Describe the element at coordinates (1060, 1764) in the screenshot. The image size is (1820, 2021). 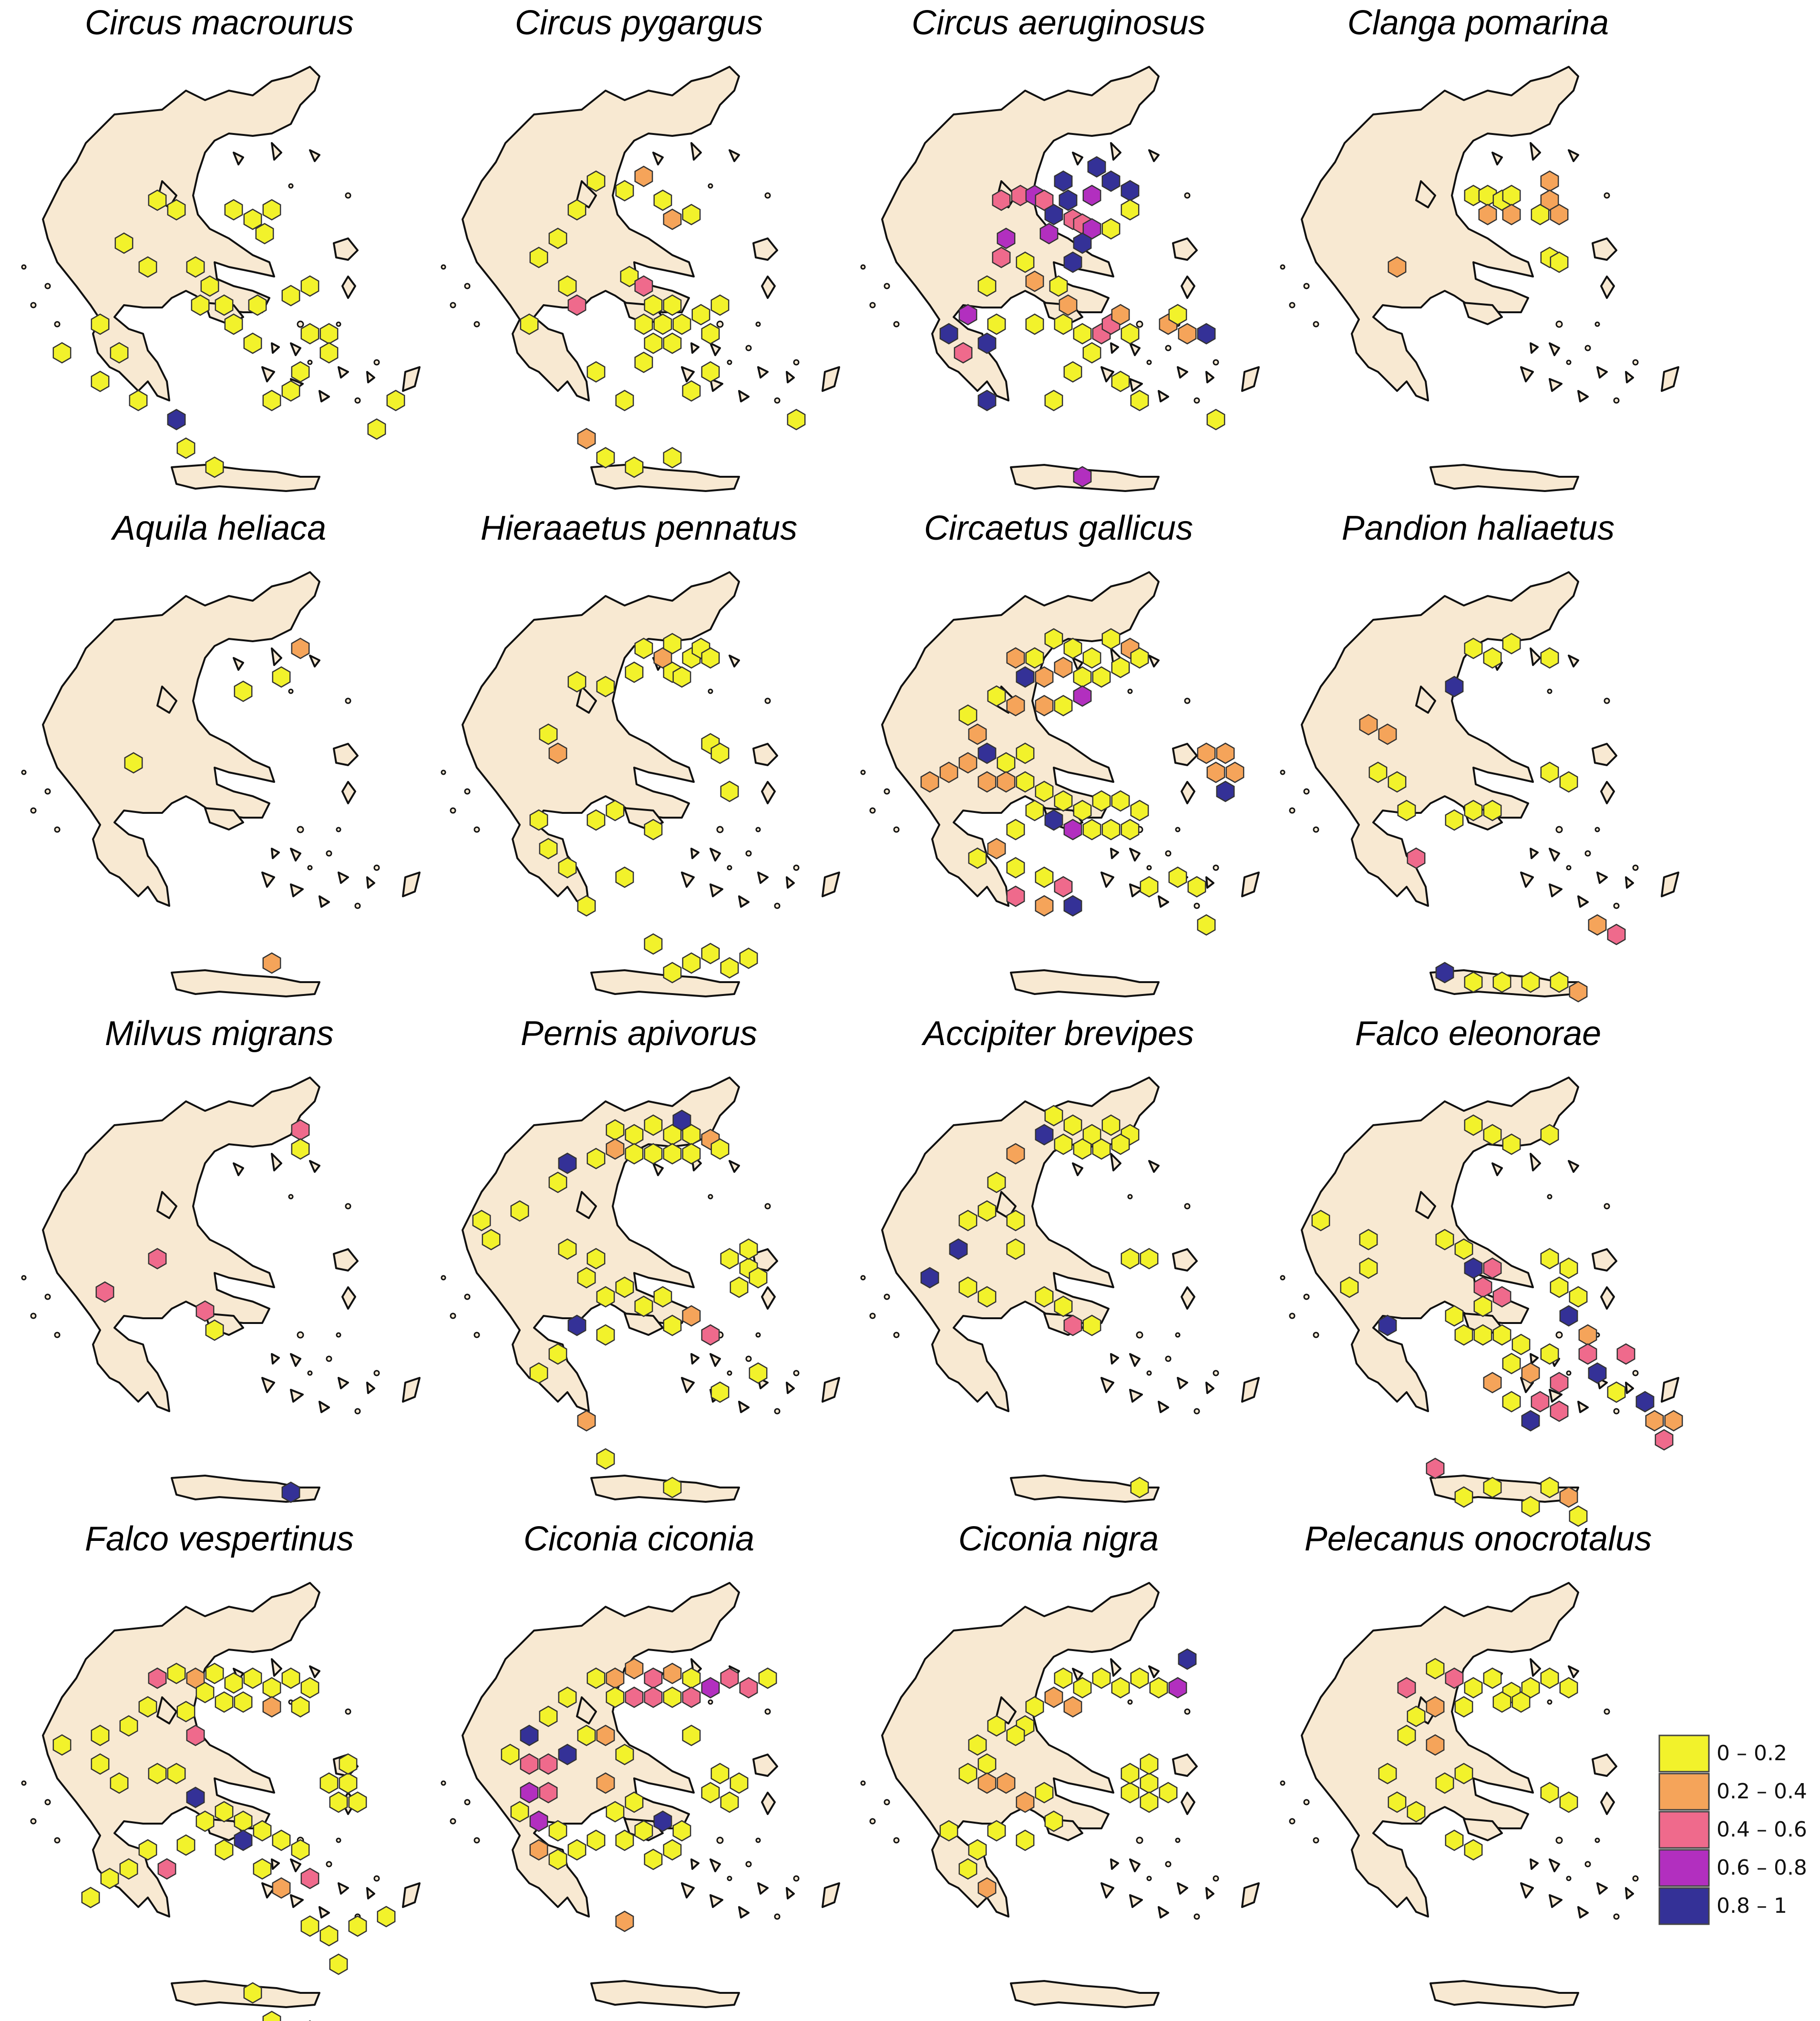
I see `panel-ciconia-nigra: Ciconia nigra` at that location.